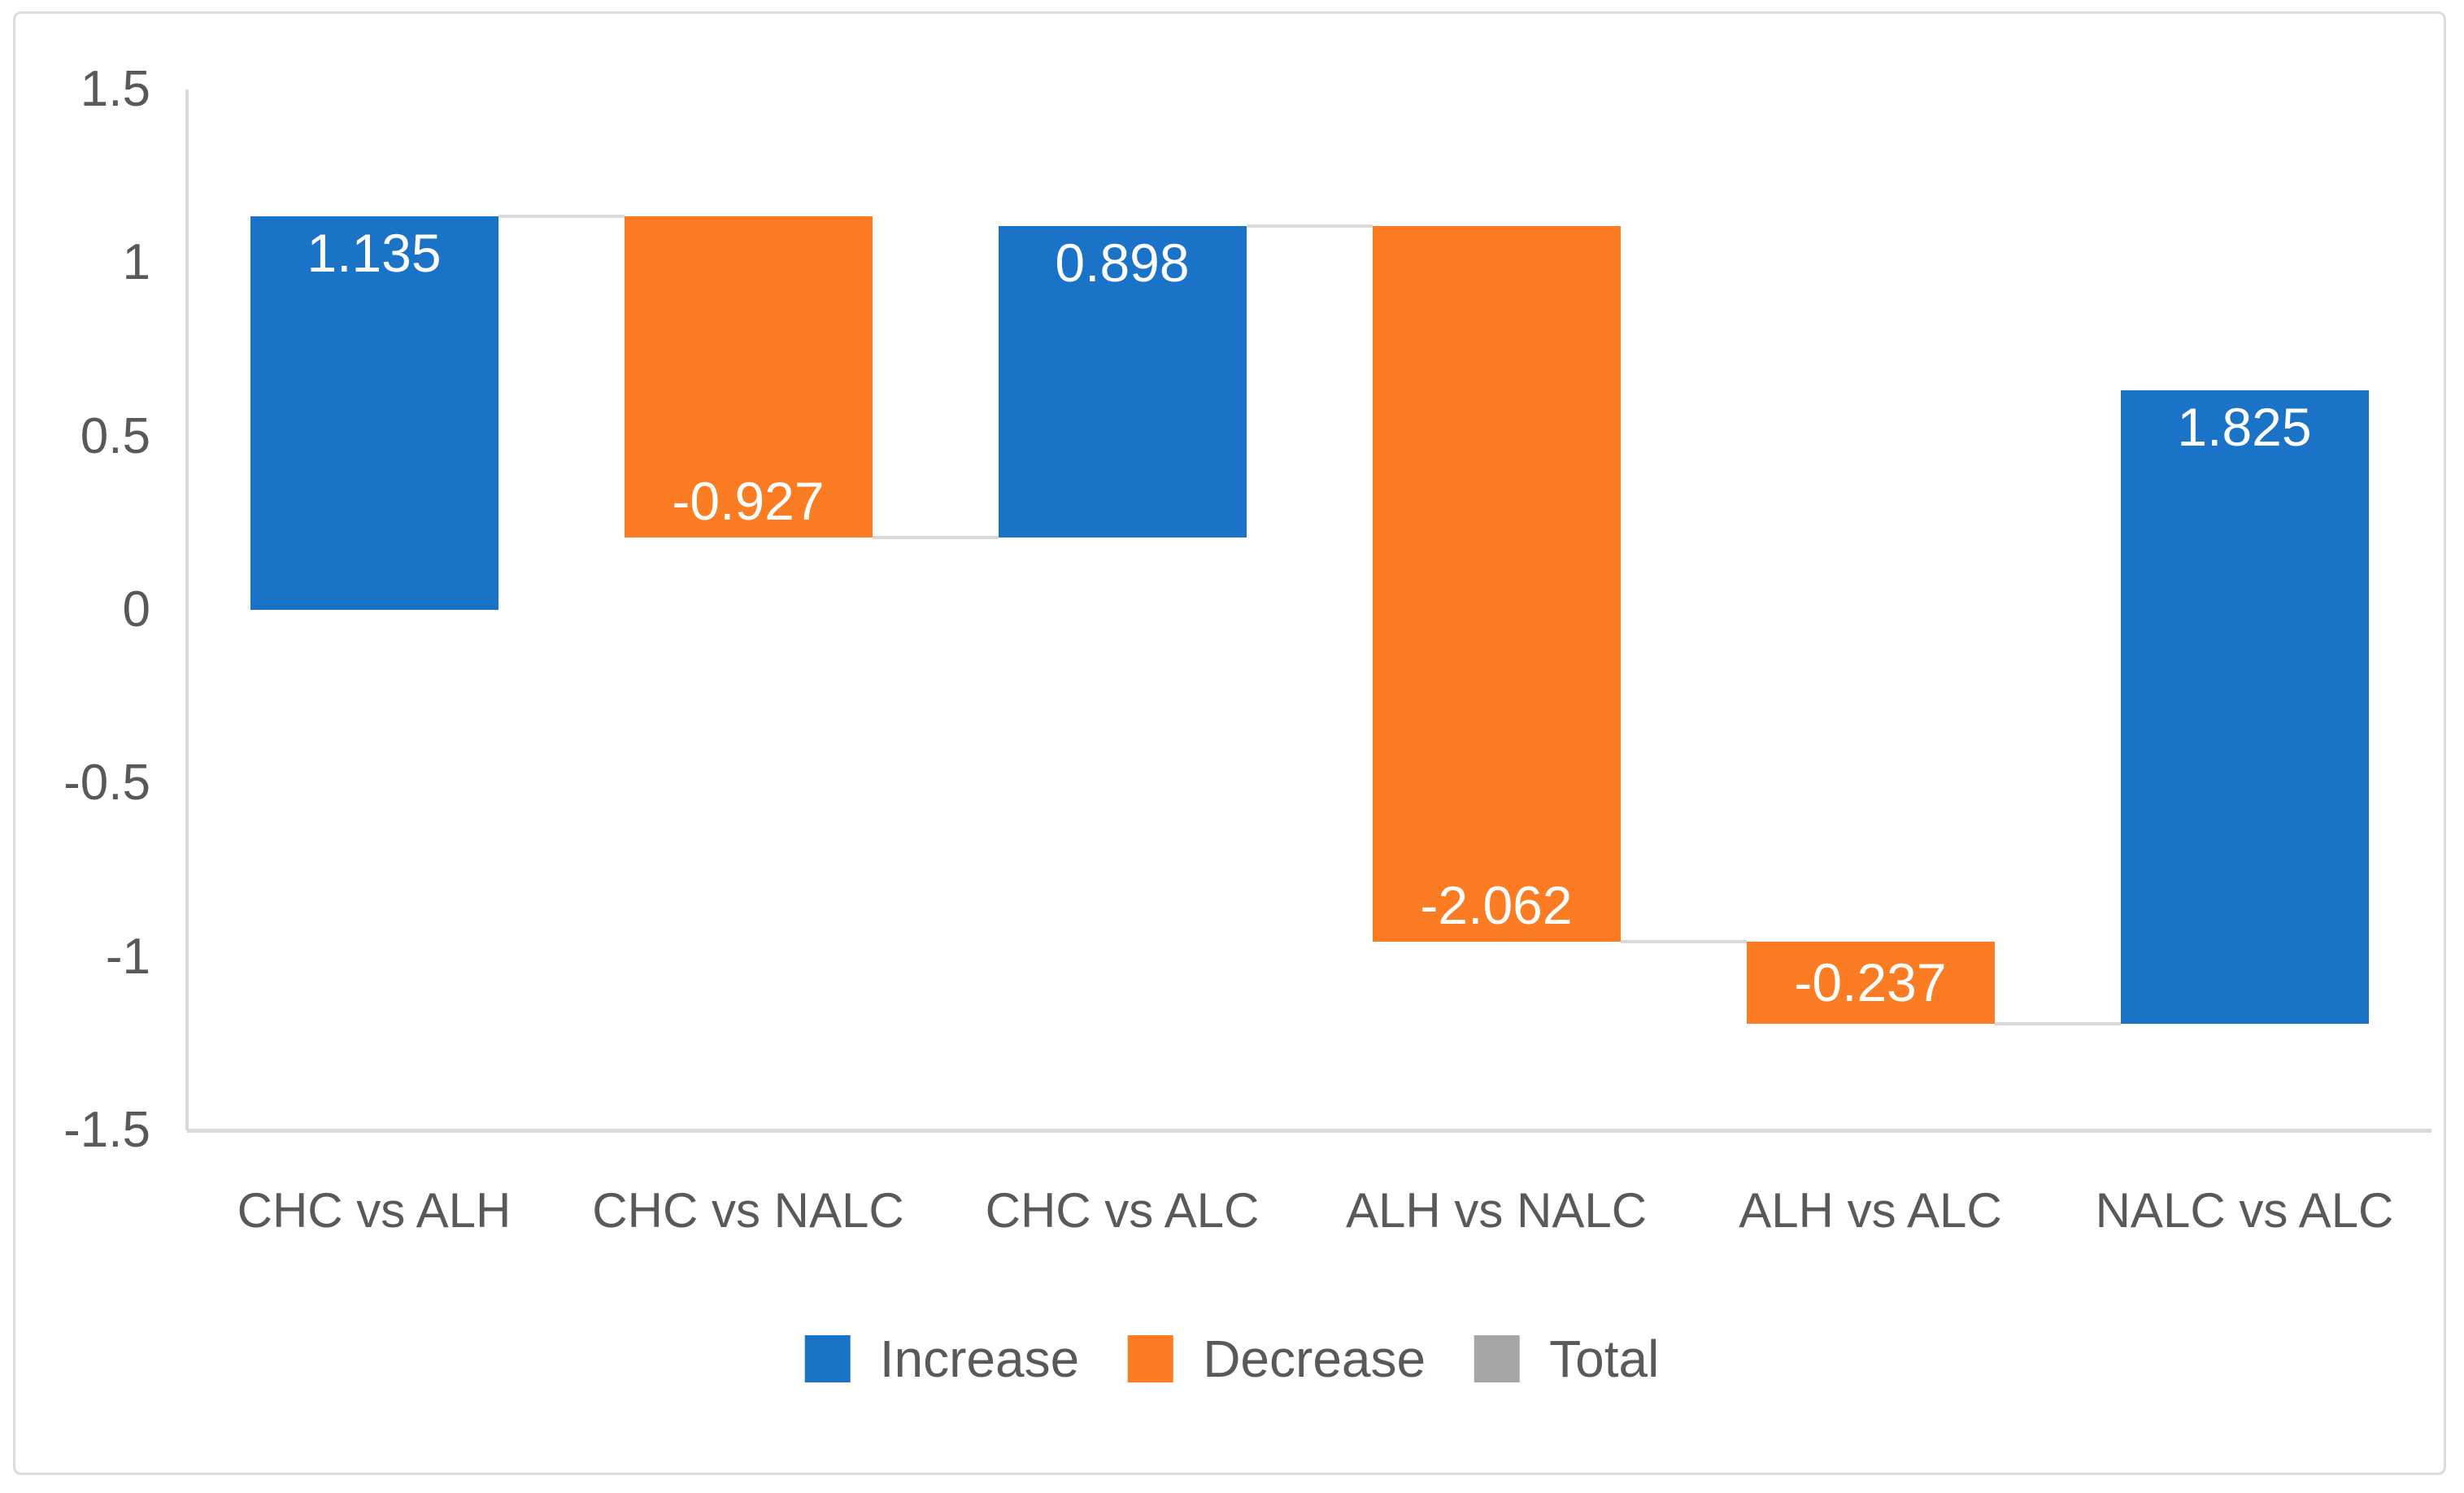 The image size is (2464, 1493). What do you see at coordinates (2244, 427) in the screenshot?
I see `bar-value-label-nalc-vs-alc: 1.825` at bounding box center [2244, 427].